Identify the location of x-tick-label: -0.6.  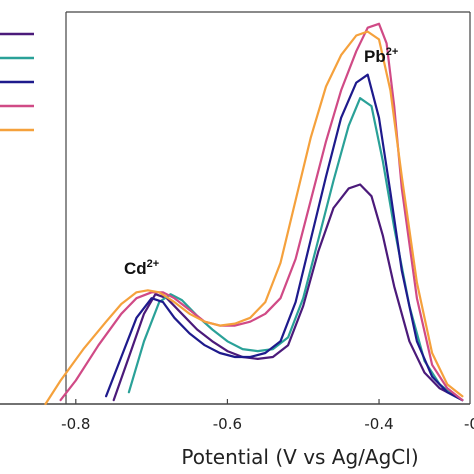
(227, 424).